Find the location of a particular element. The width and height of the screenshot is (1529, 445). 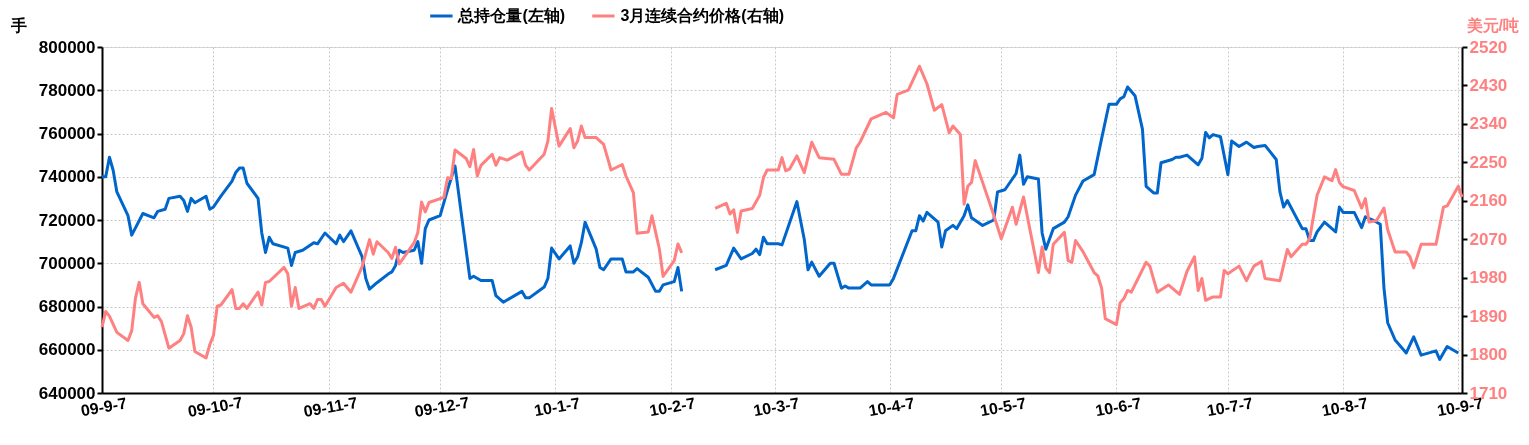

y2-tick-label: 1800 is located at coordinates (1488, 355).